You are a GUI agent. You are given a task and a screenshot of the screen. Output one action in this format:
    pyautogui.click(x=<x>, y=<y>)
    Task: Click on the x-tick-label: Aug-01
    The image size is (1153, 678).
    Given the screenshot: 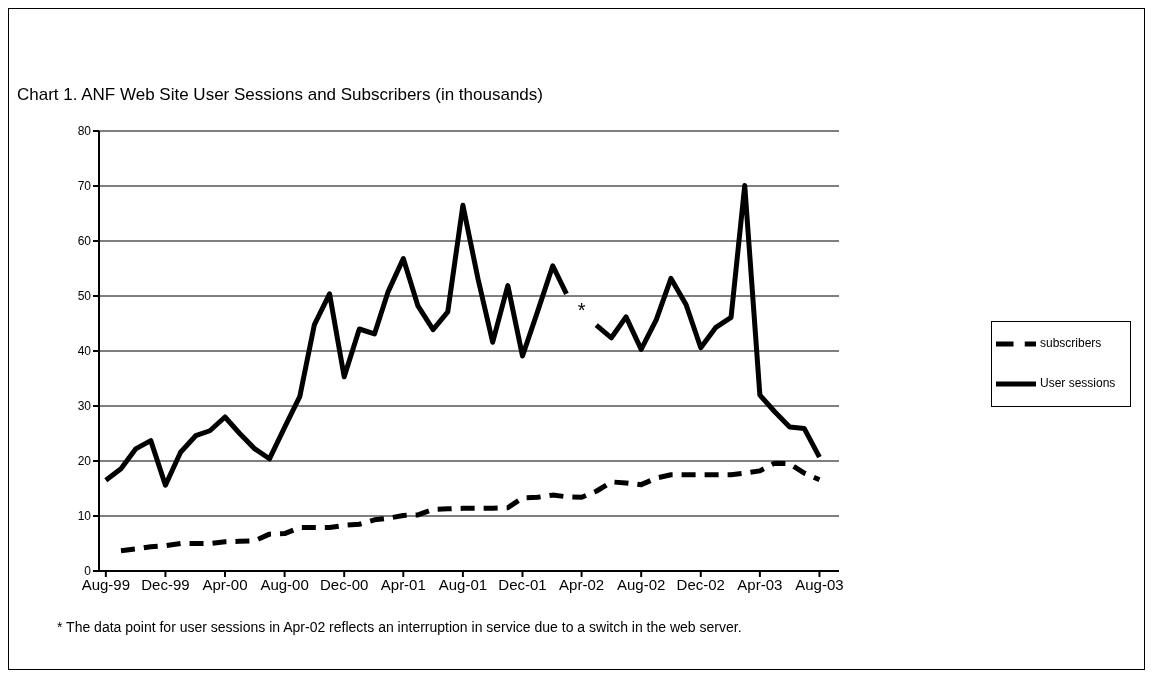 What is the action you would take?
    pyautogui.click(x=463, y=584)
    